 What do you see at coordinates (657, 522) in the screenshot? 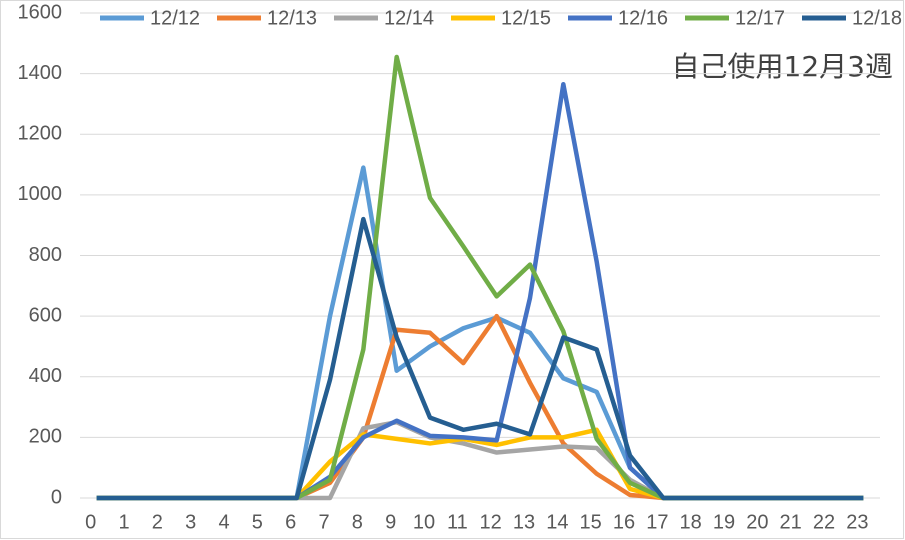
I see `x-tick-label: 17` at bounding box center [657, 522].